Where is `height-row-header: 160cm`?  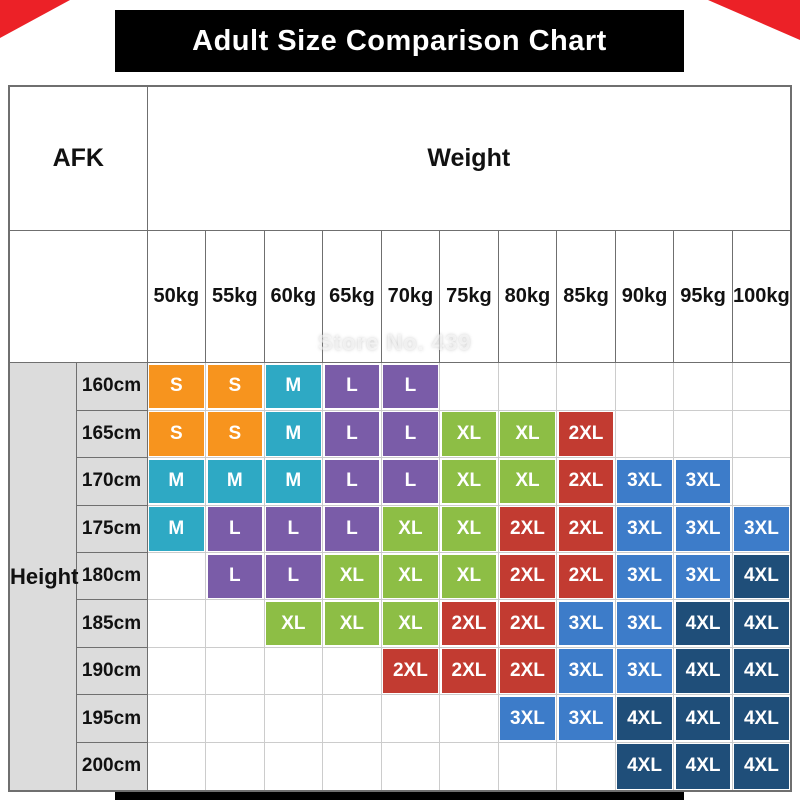 height-row-header: 160cm is located at coordinates (111, 386).